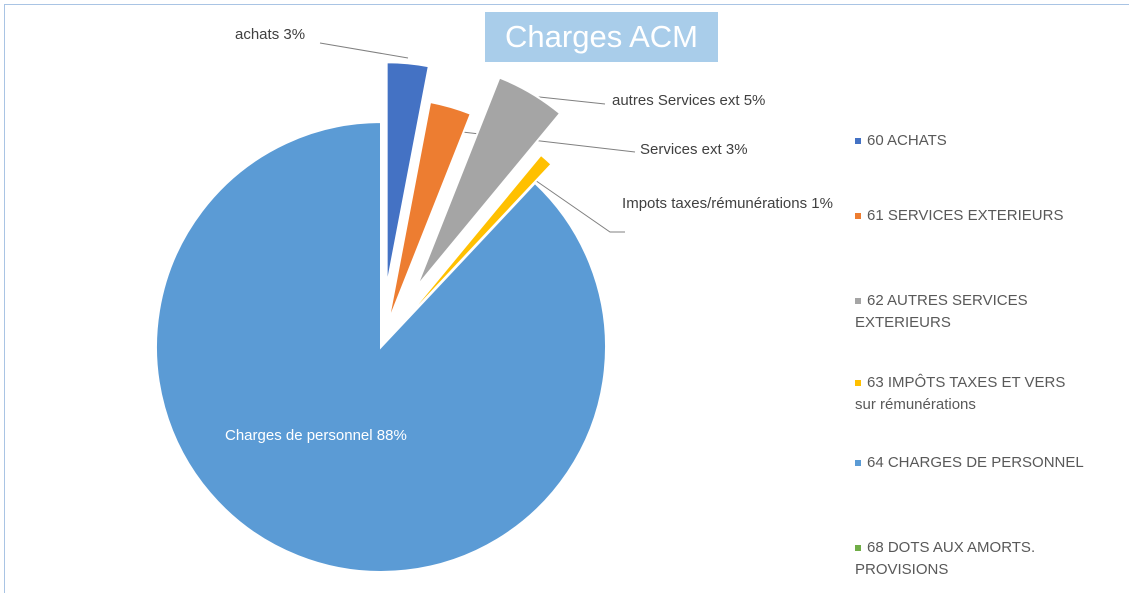  I want to click on legend-item: 62 AUTRES SERVICES EXTERIEURS, so click(970, 312).